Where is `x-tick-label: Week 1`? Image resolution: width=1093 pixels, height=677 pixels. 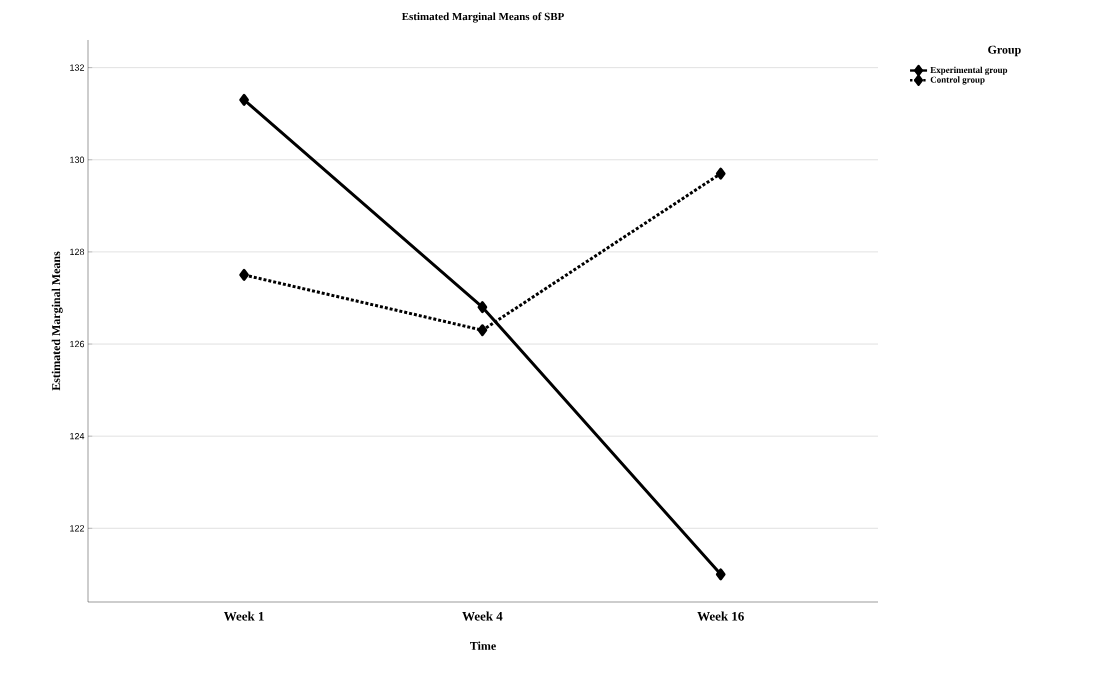
x-tick-label: Week 1 is located at coordinates (243, 616).